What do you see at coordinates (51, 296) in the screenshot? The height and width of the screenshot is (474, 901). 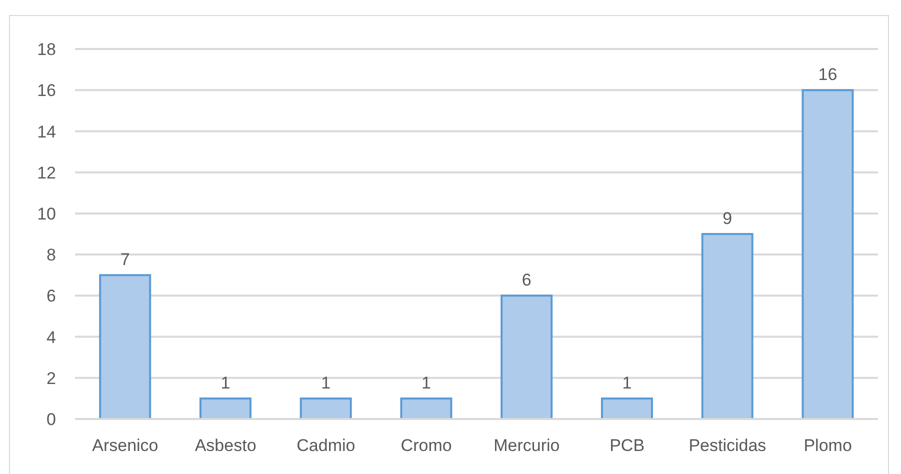 I see `y-tick-label: 6` at bounding box center [51, 296].